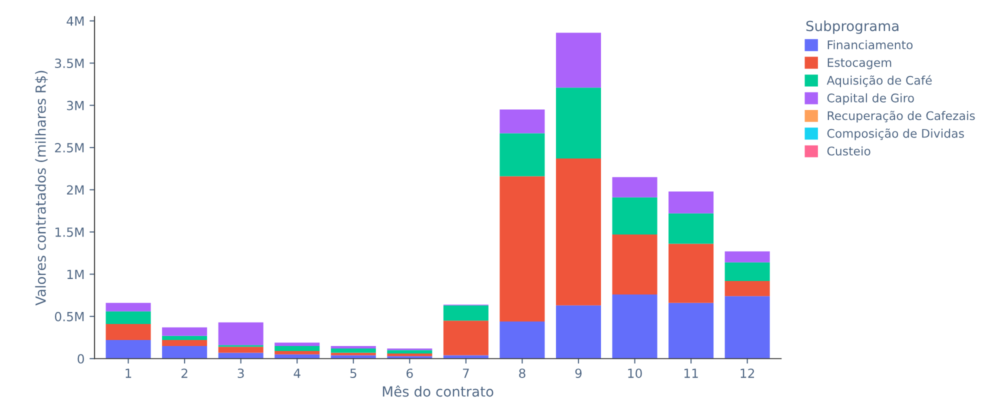 The height and width of the screenshot is (417, 995). I want to click on y-tick-label: 4M, so click(75, 21).